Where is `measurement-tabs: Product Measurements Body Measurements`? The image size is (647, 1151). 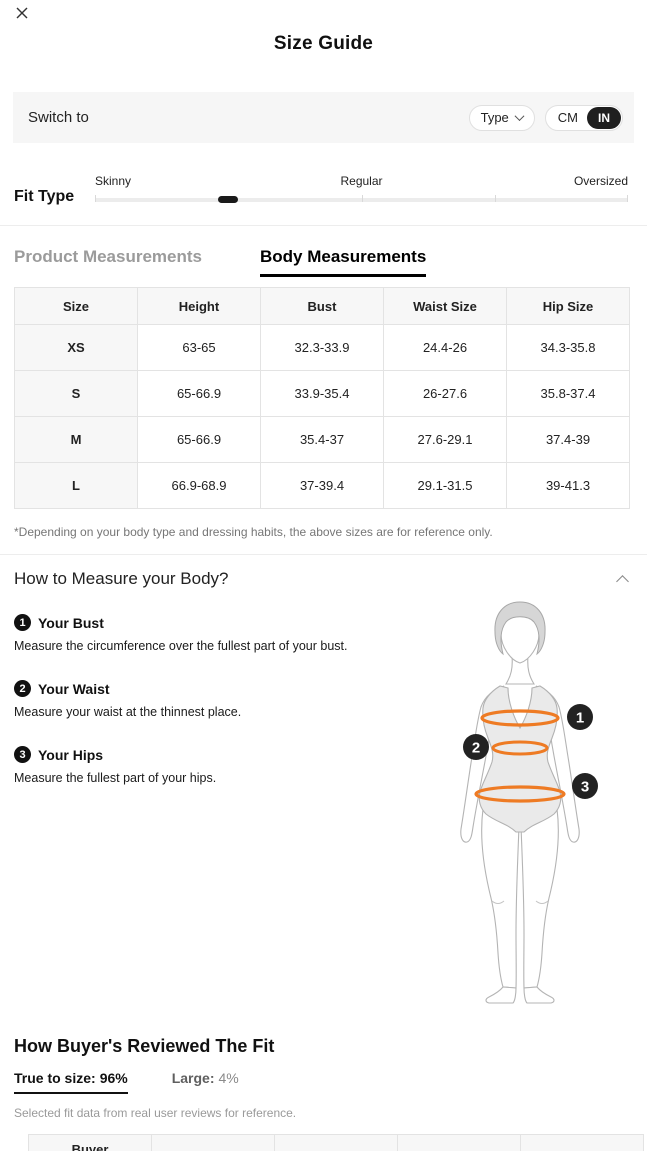 measurement-tabs: Product Measurements Body Measurements is located at coordinates (323, 262).